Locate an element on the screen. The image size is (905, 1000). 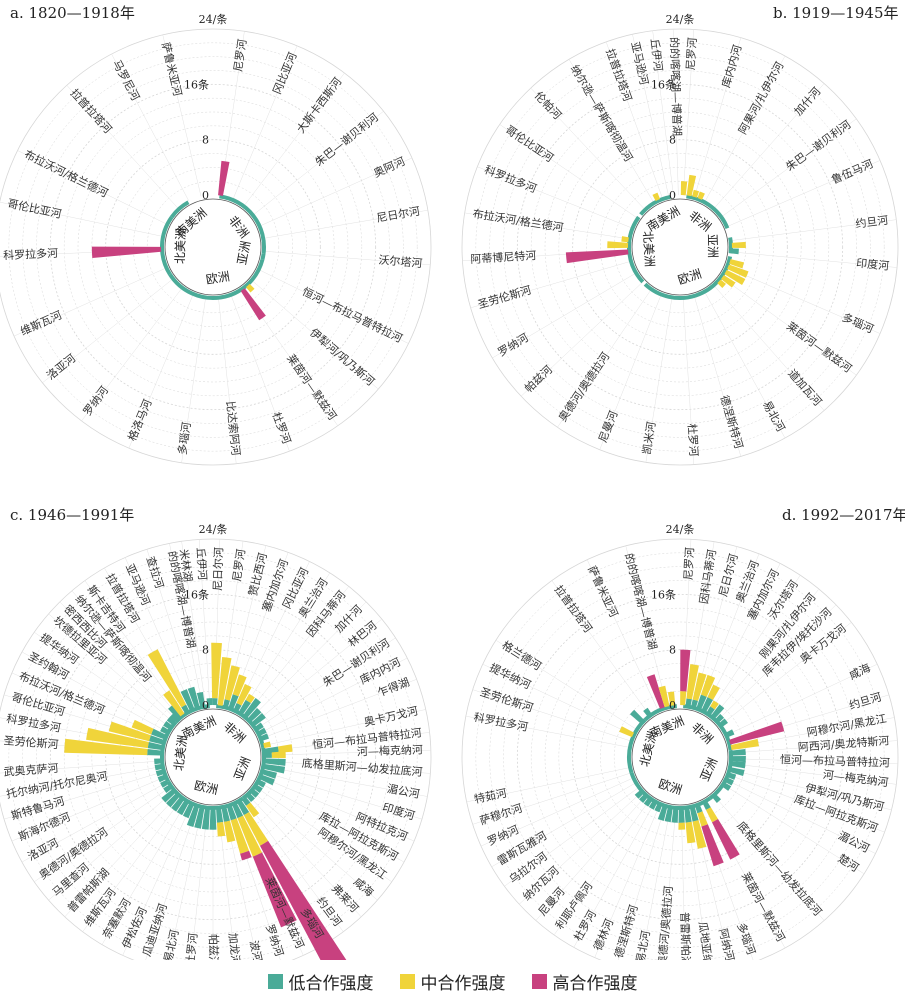
river-label: 凯米河 is located at coordinates (649, 438).